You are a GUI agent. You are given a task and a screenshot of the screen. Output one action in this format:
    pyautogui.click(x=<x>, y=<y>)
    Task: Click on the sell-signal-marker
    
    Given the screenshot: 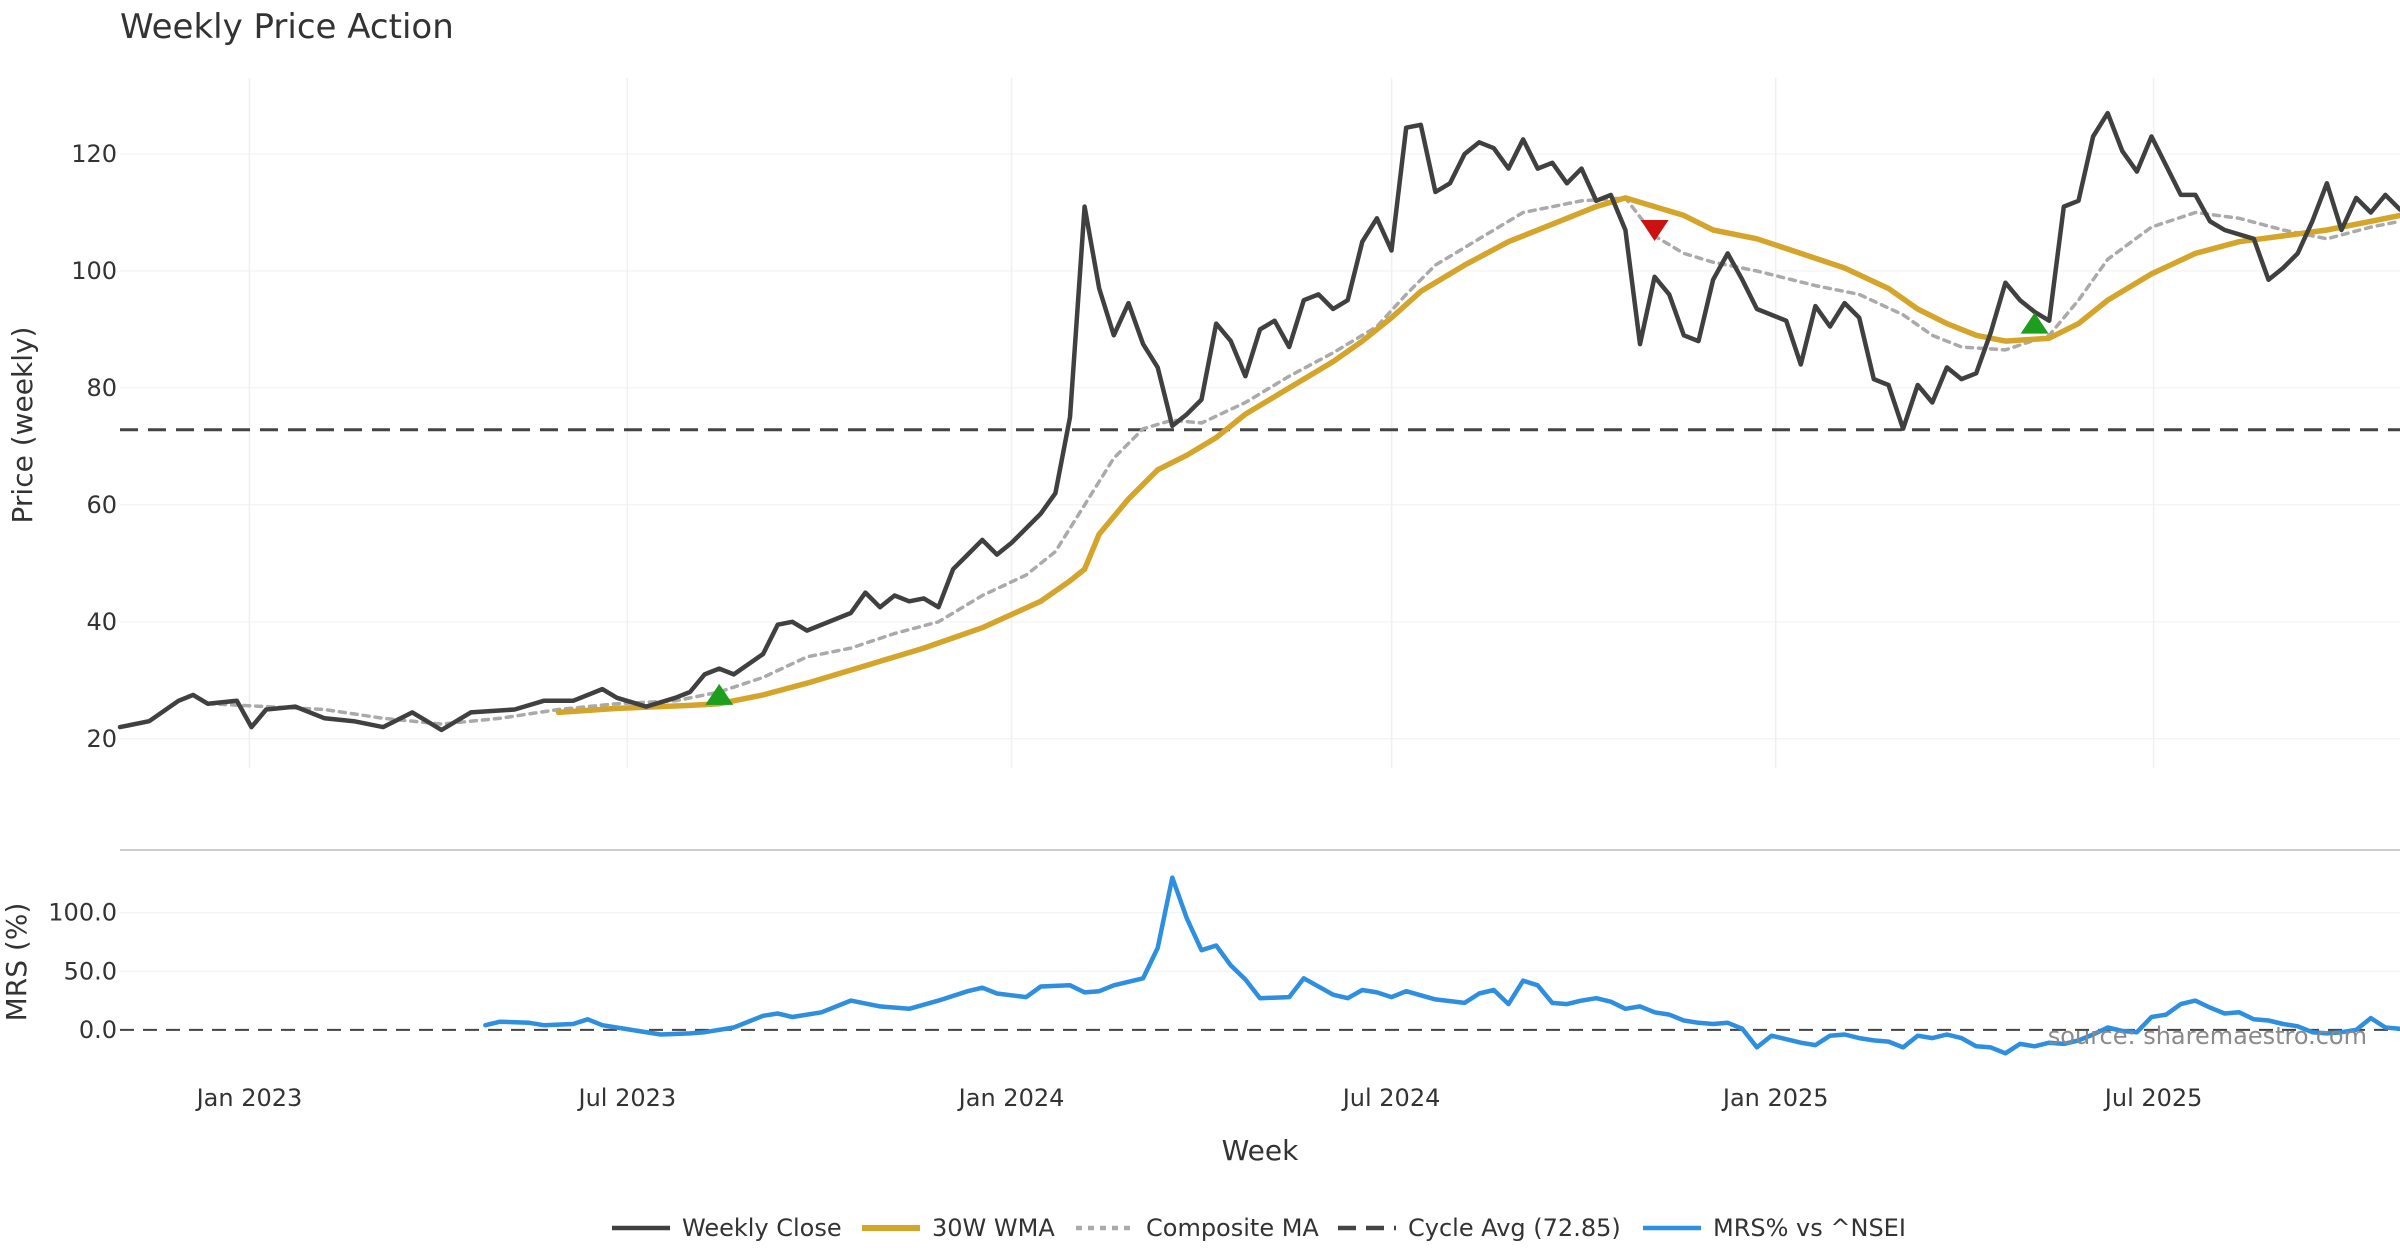 What is the action you would take?
    pyautogui.click(x=1654, y=231)
    